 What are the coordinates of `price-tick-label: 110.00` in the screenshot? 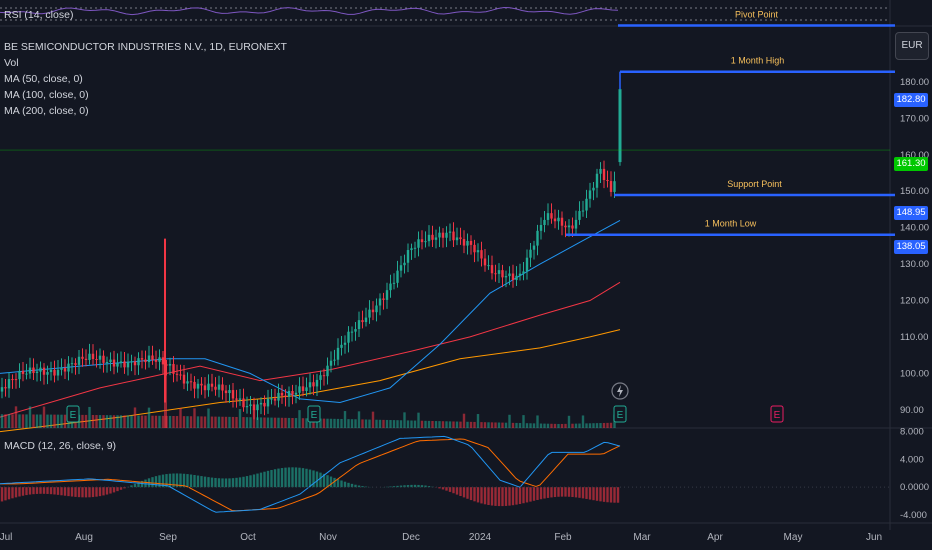 It's located at (914, 337).